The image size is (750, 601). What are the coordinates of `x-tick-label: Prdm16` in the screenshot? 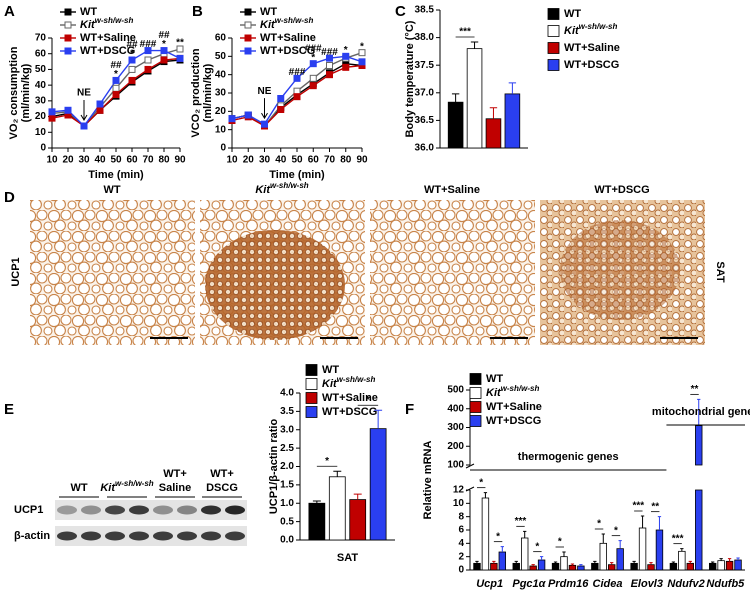 It's located at (568, 584).